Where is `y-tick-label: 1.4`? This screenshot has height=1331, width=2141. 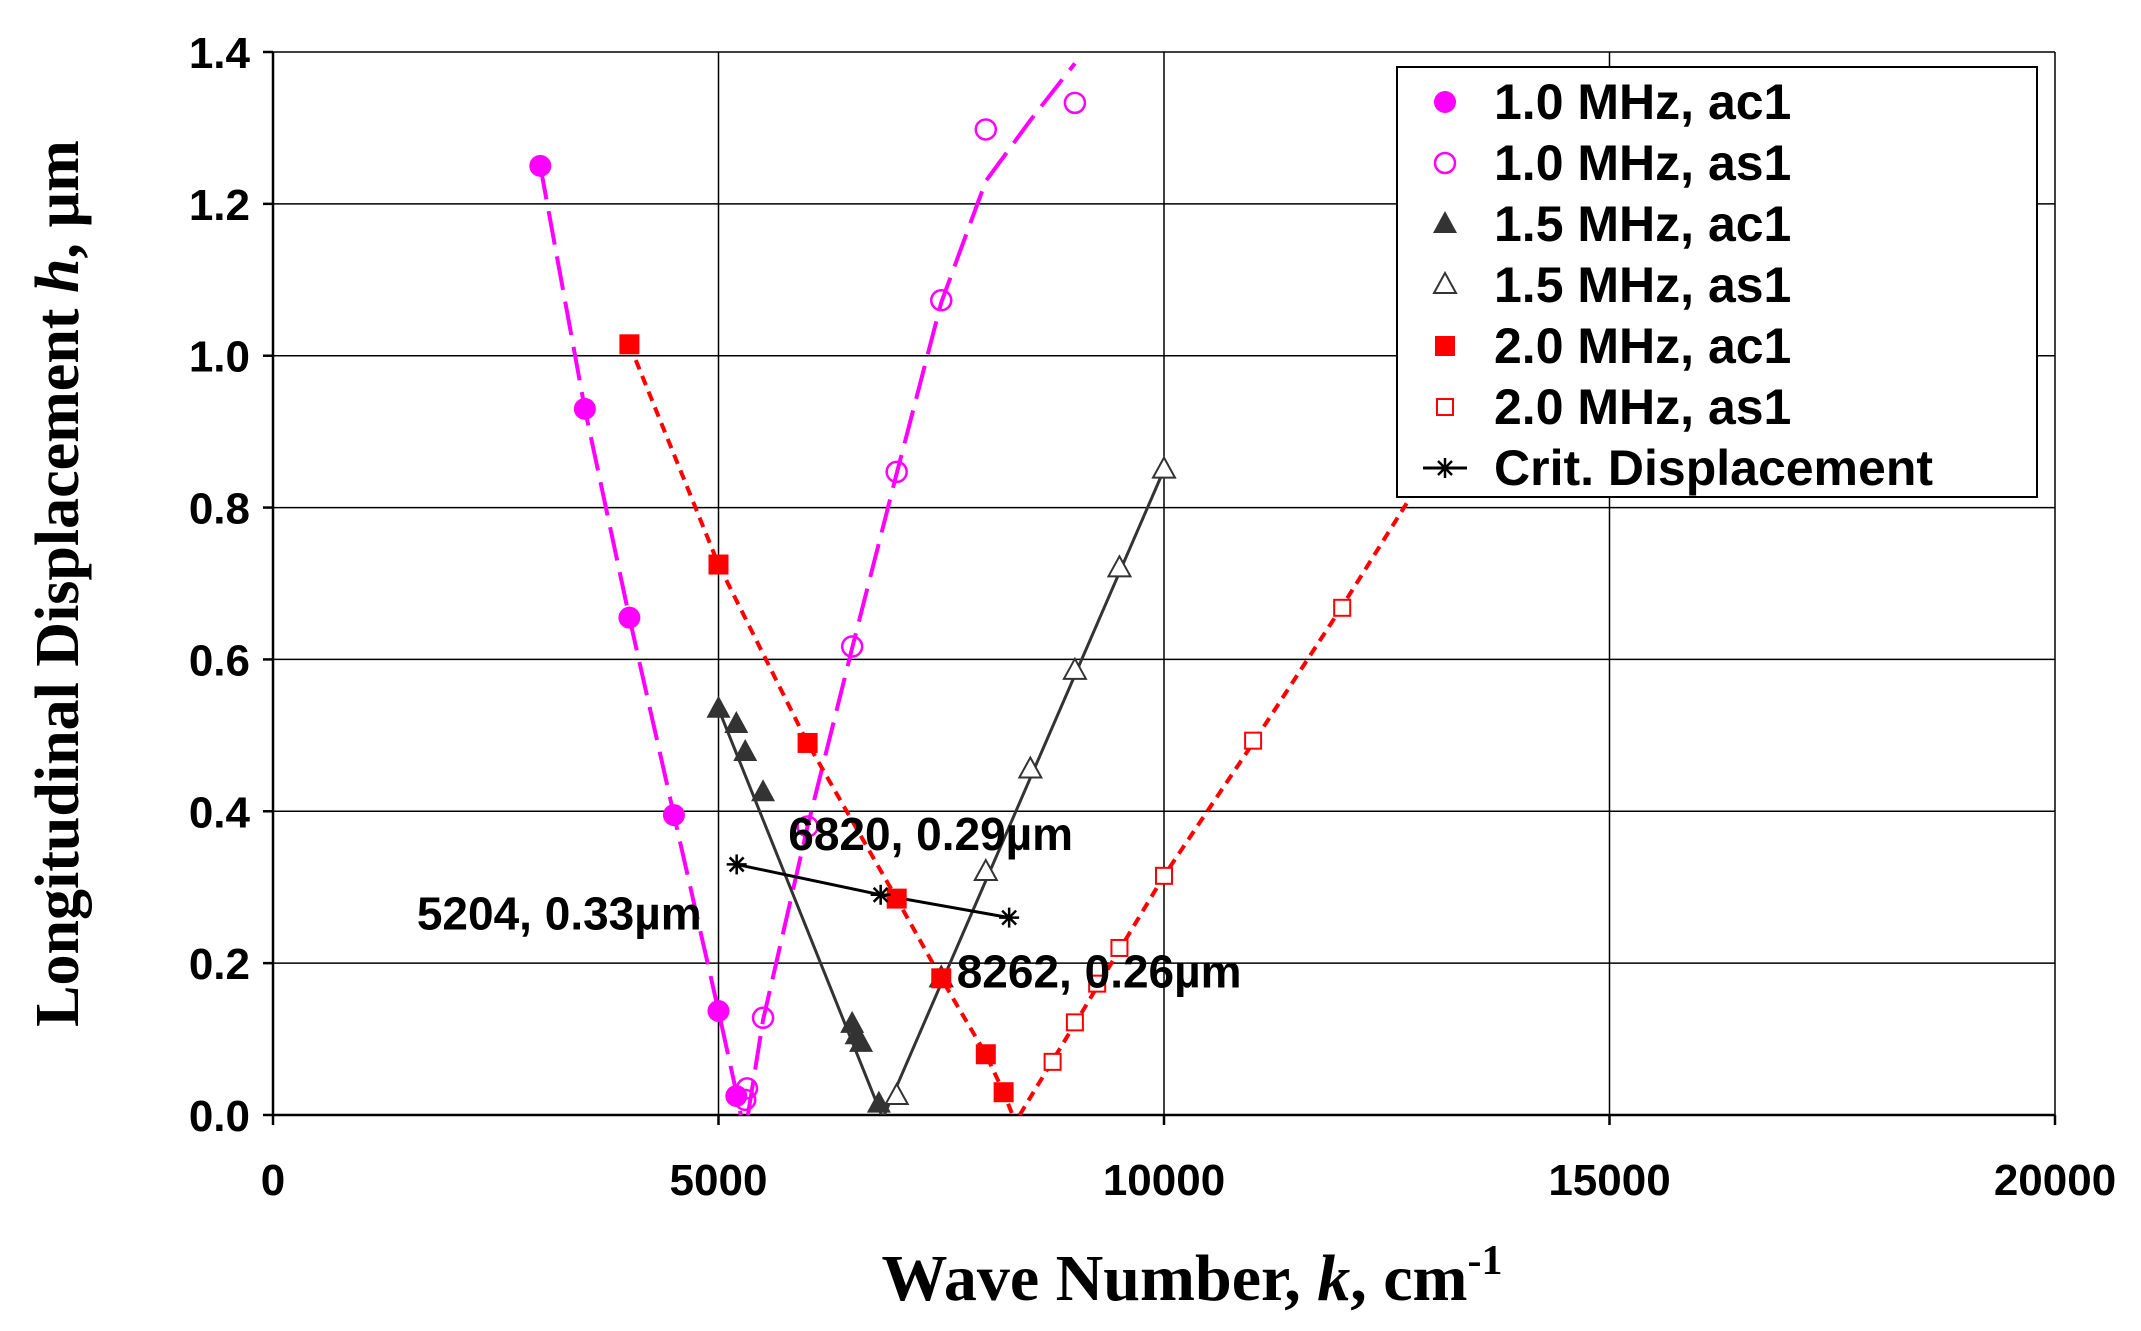 y-tick-label: 1.4 is located at coordinates (220, 53).